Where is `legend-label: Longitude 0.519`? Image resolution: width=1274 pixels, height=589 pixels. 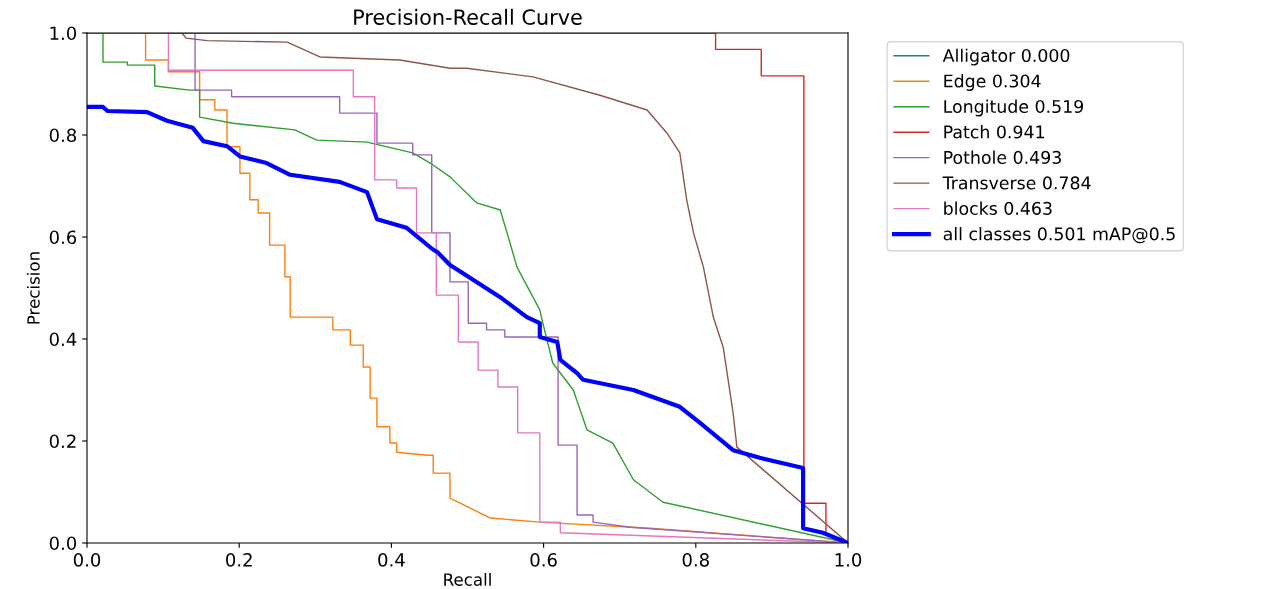
legend-label: Longitude 0.519 is located at coordinates (1014, 108).